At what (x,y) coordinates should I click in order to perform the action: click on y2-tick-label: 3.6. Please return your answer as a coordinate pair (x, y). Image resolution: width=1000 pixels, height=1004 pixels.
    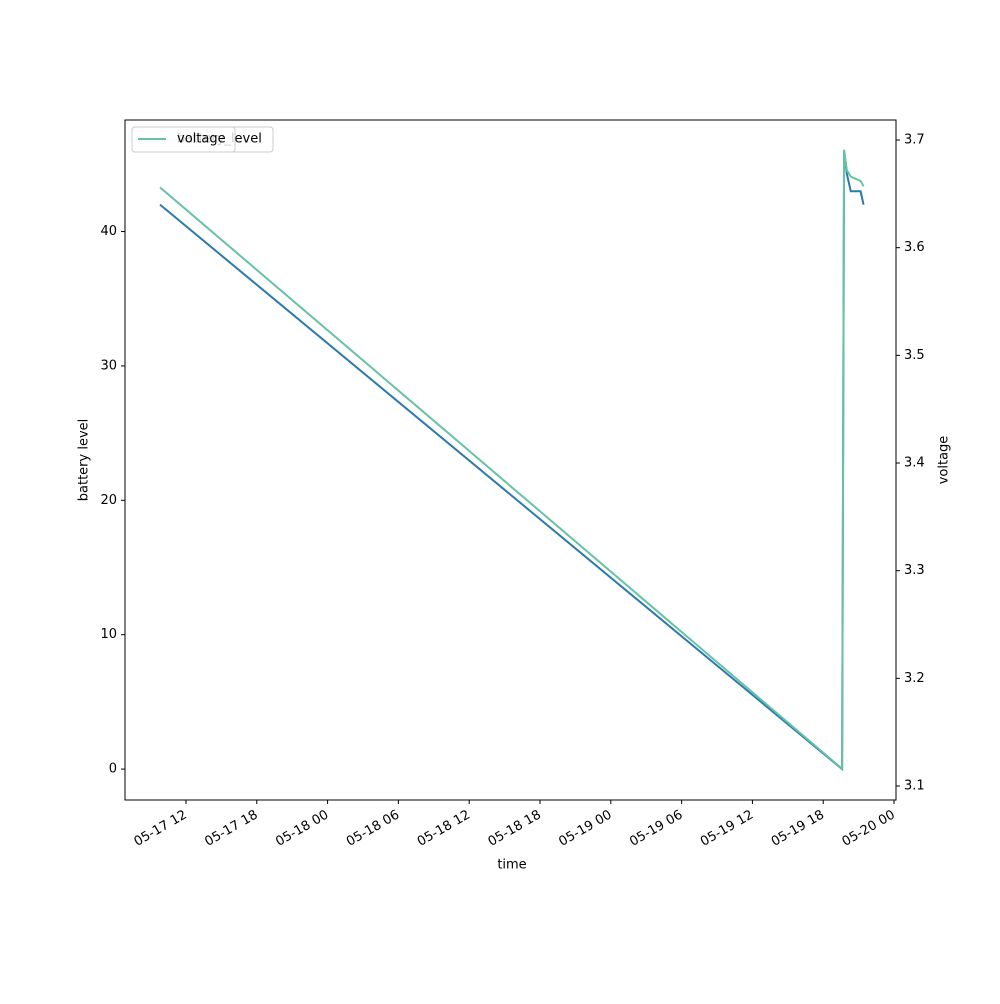
    Looking at the image, I should click on (914, 247).